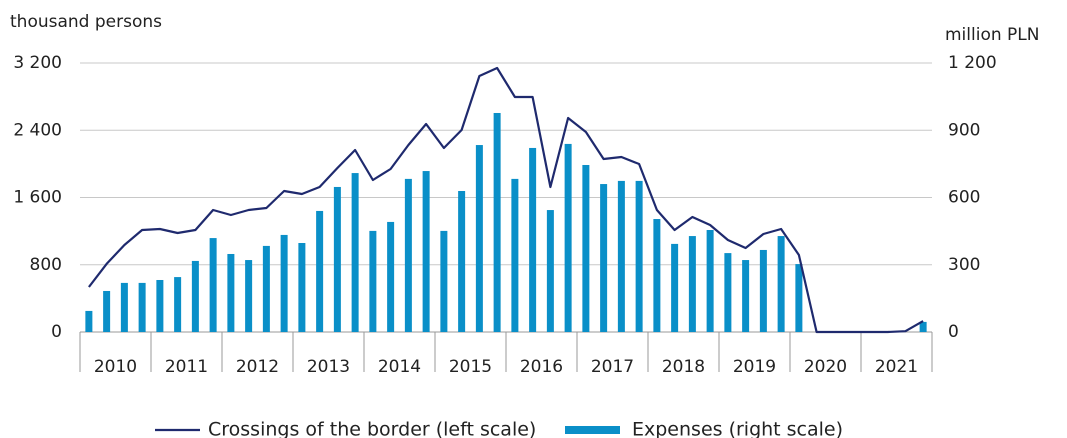  Describe the element at coordinates (328, 367) in the screenshot. I see `x-tick-label: 2013` at that location.